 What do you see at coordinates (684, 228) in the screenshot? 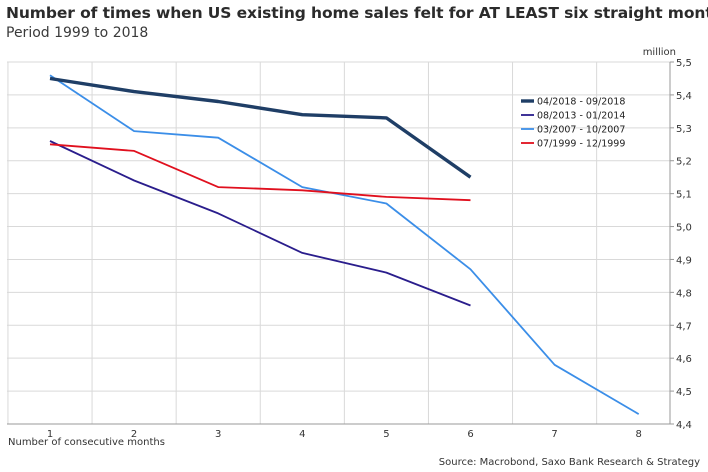
I see `y-tick-label: 5,0` at bounding box center [684, 228].